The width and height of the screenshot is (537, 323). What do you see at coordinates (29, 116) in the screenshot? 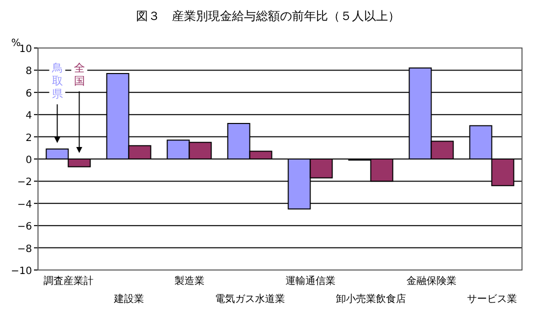
I see `y-tick-label: 4` at bounding box center [29, 116].